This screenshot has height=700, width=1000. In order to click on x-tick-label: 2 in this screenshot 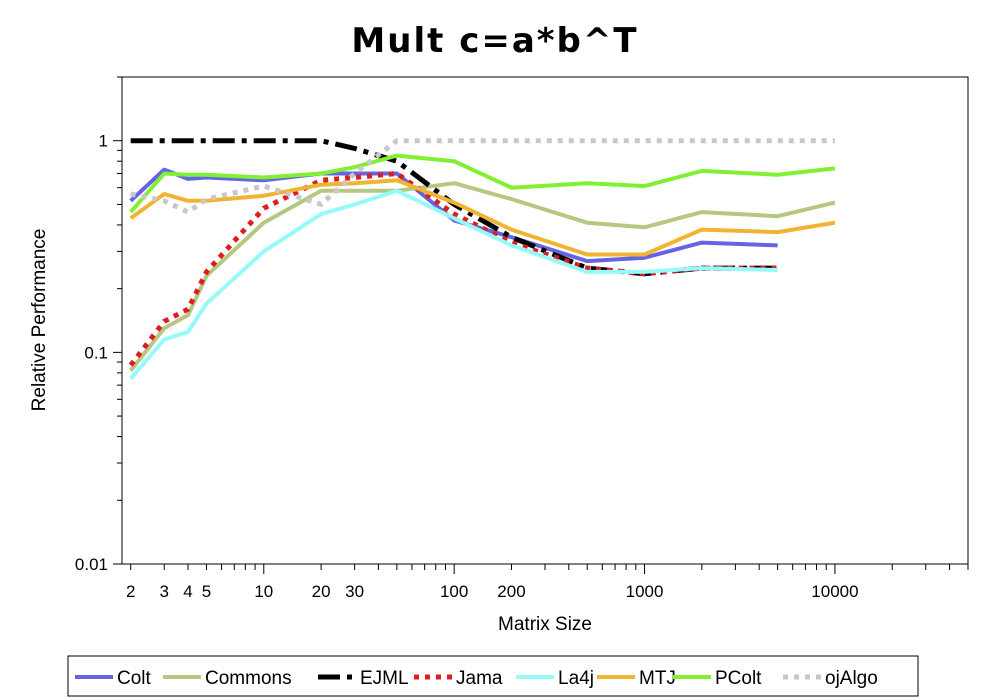, I will do `click(130, 591)`.